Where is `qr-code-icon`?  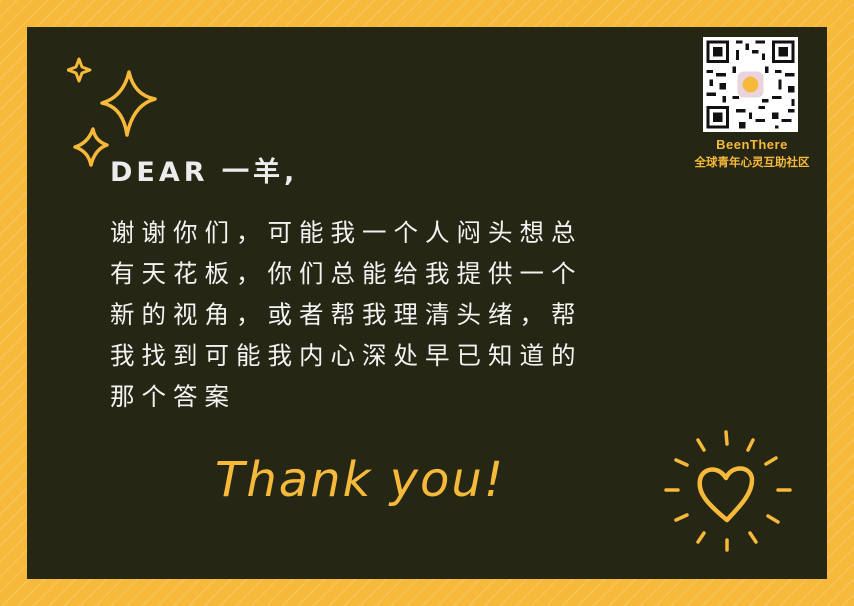
qr-code-icon is located at coordinates (750, 84).